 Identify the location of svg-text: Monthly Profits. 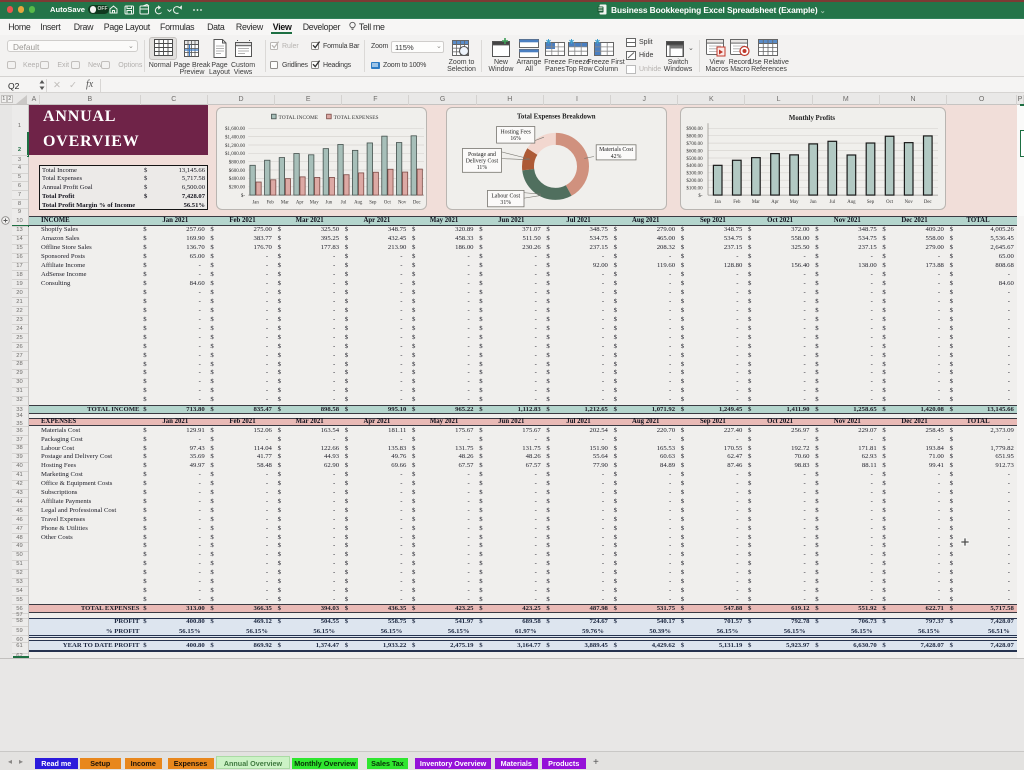
(812, 118).